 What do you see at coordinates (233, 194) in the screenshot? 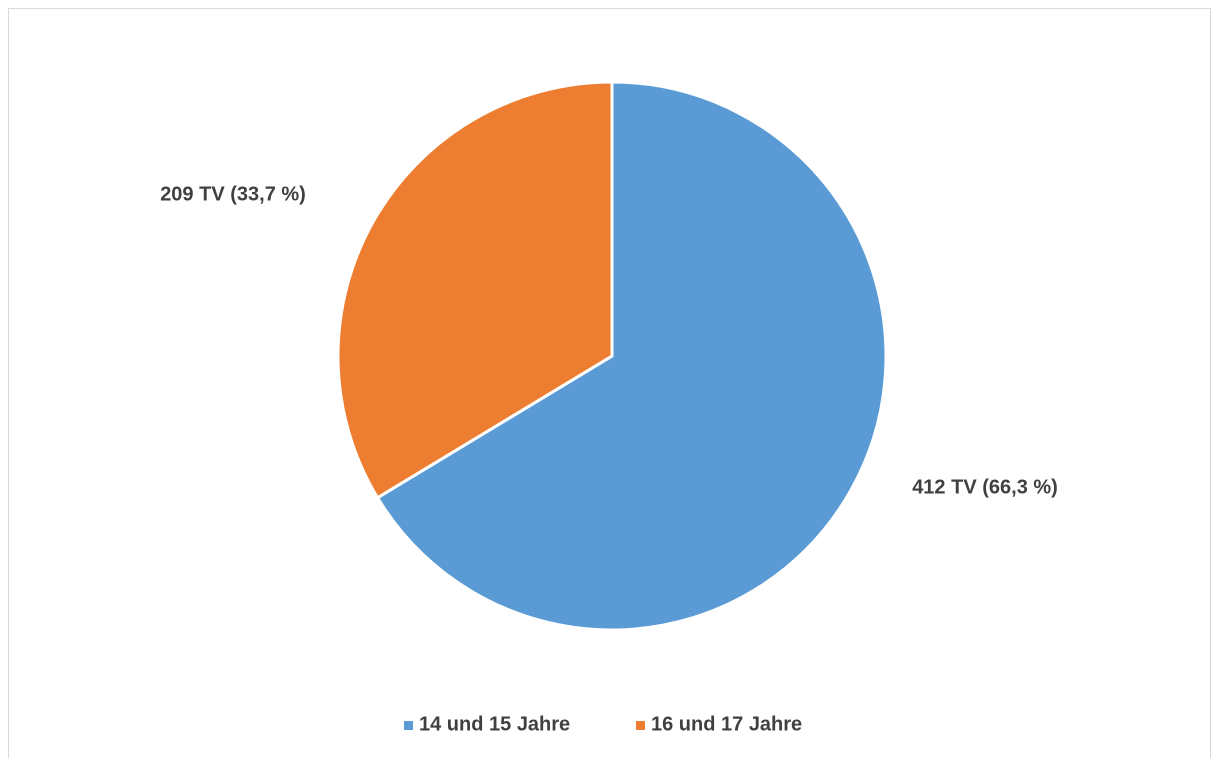
I see `data-label: 209 TV (33,7 %)` at bounding box center [233, 194].